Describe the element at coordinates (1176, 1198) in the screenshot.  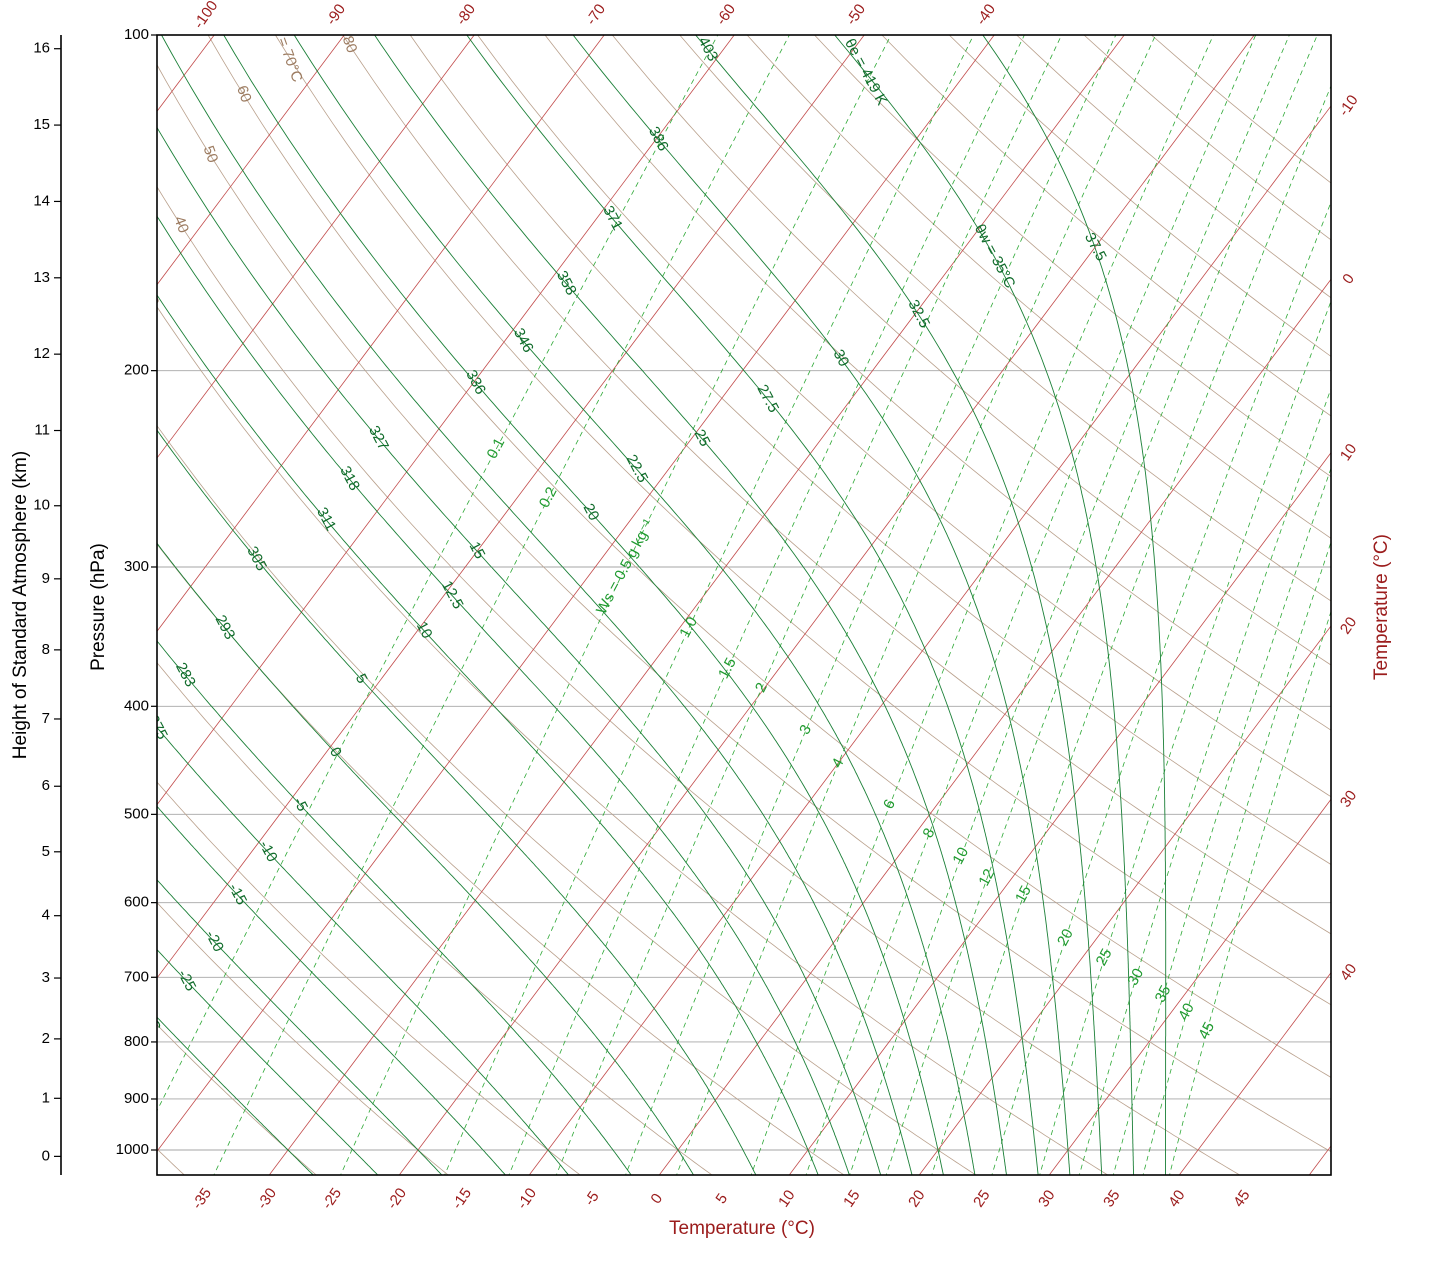
I see `bottom-tick-label: 40` at that location.